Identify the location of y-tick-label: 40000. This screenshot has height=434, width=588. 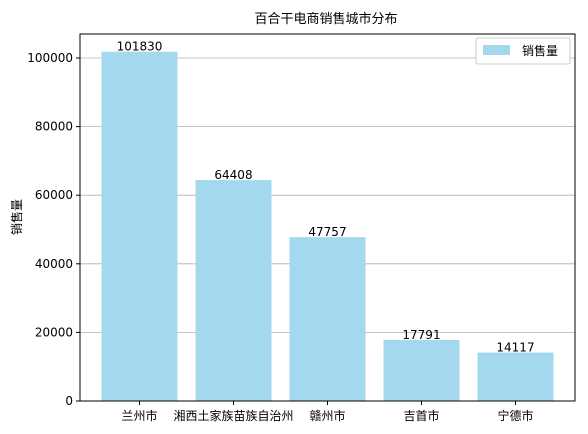
(54, 264).